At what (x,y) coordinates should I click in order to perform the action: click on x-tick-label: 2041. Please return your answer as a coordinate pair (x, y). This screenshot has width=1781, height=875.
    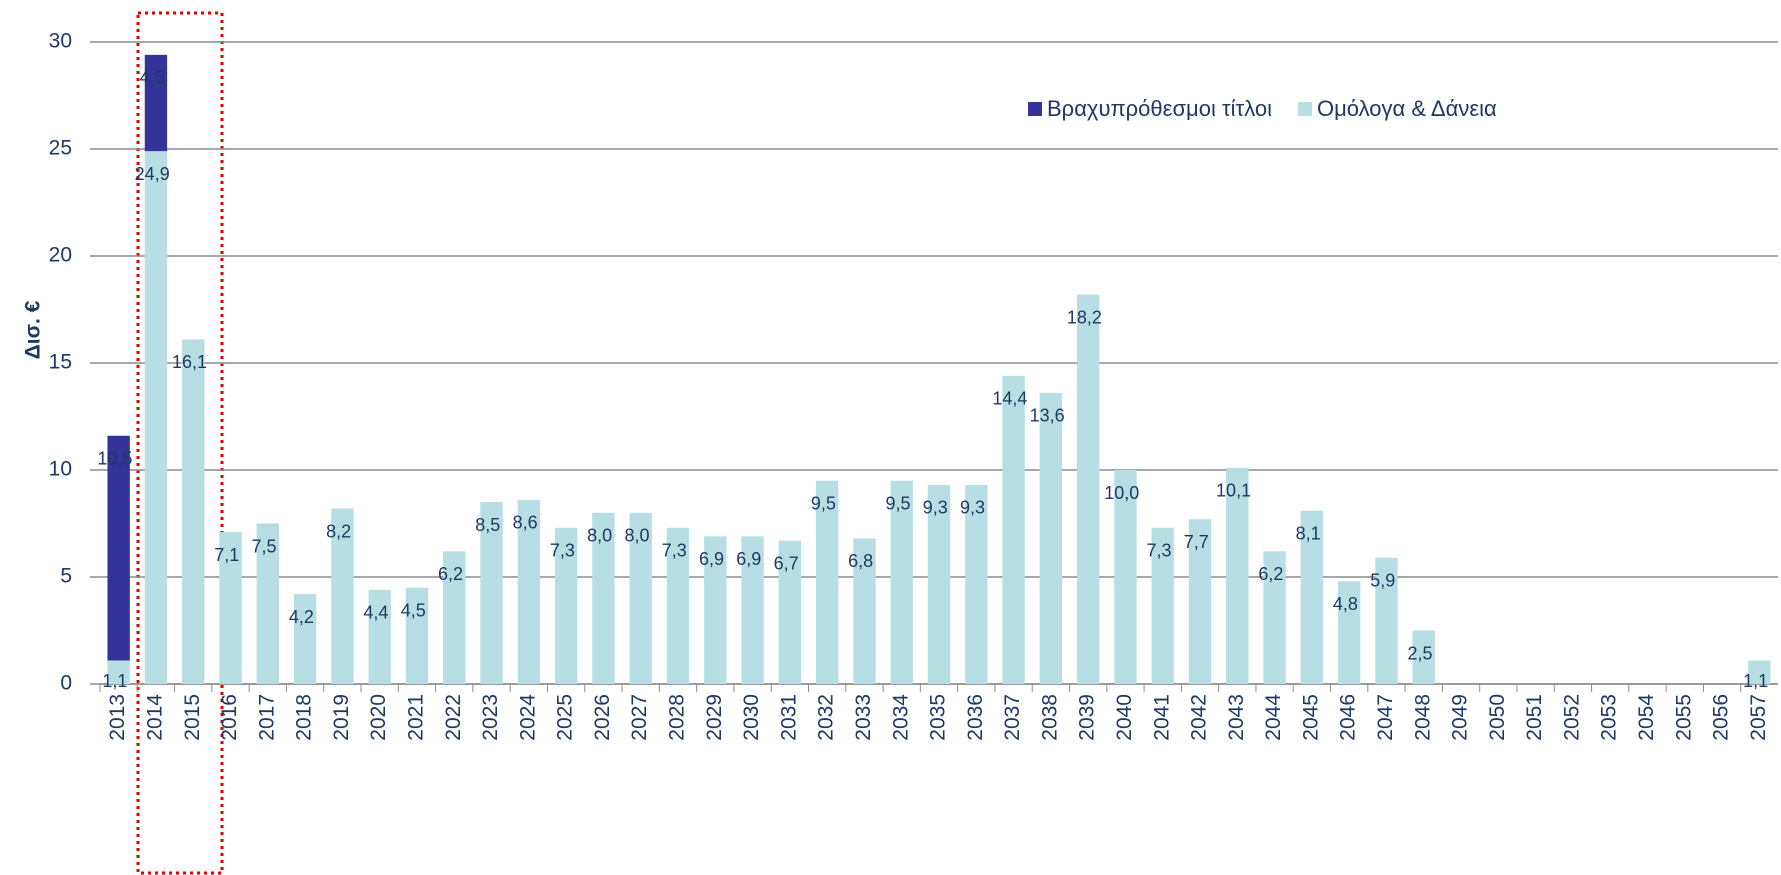
    Looking at the image, I should click on (1161, 717).